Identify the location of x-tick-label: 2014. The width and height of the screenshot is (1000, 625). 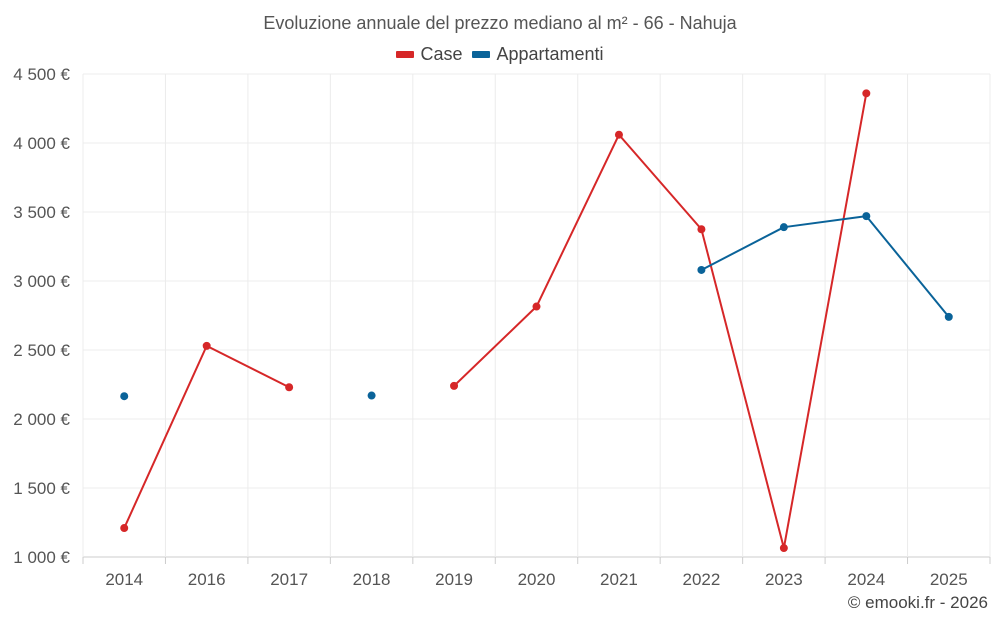
(124, 579).